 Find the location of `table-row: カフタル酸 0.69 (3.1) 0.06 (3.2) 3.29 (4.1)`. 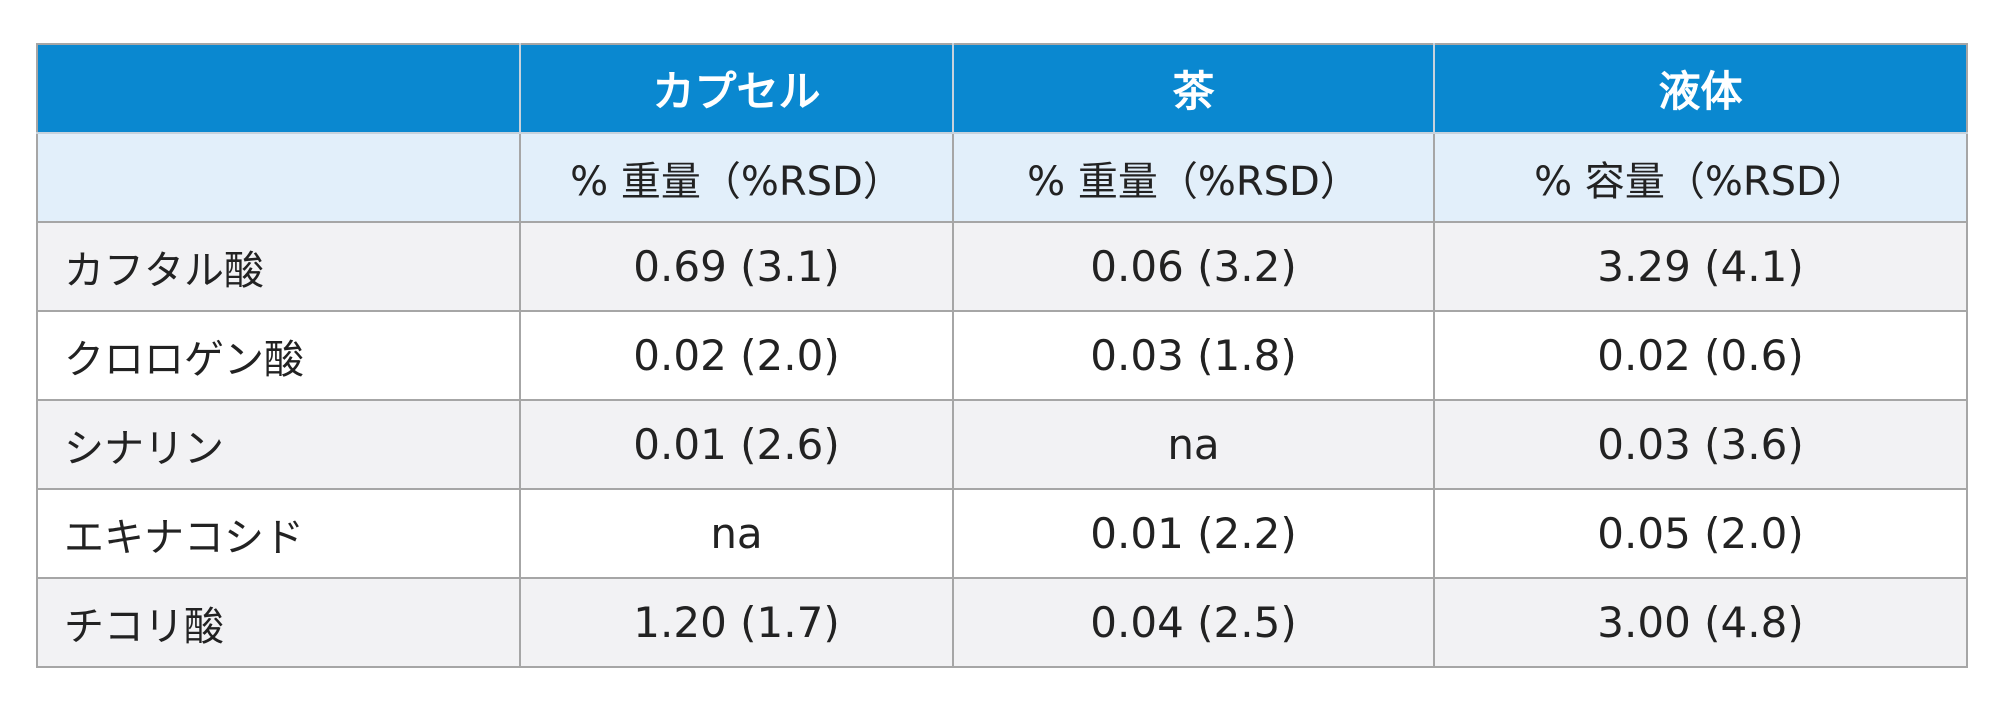

table-row: カフタル酸 0.69 (3.1) 0.06 (3.2) 3.29 (4.1) is located at coordinates (1002, 266).